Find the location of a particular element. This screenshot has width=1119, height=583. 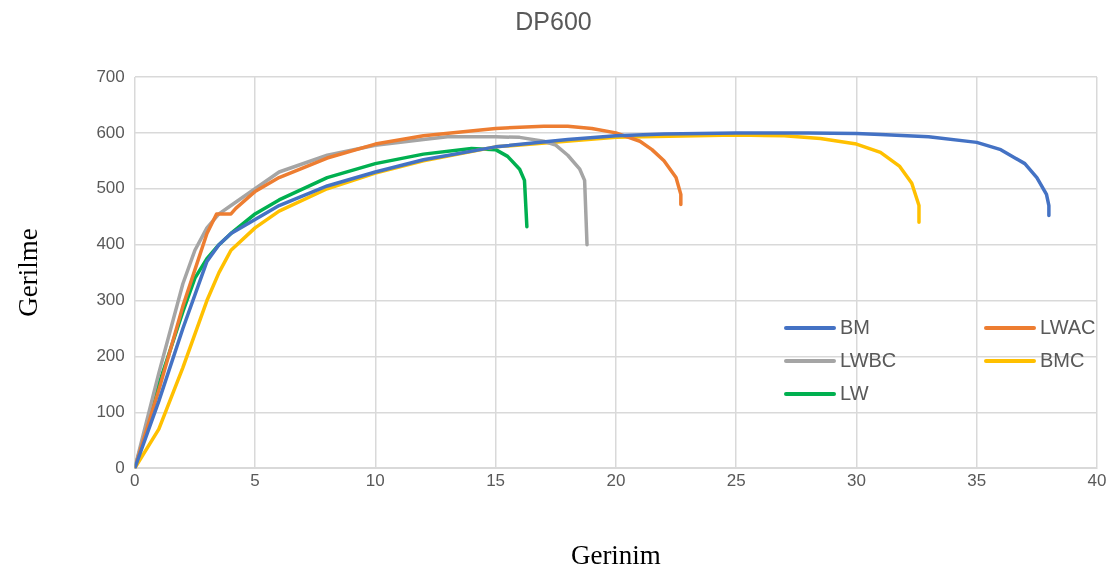

y-tick-label: 100 is located at coordinates (110, 411).